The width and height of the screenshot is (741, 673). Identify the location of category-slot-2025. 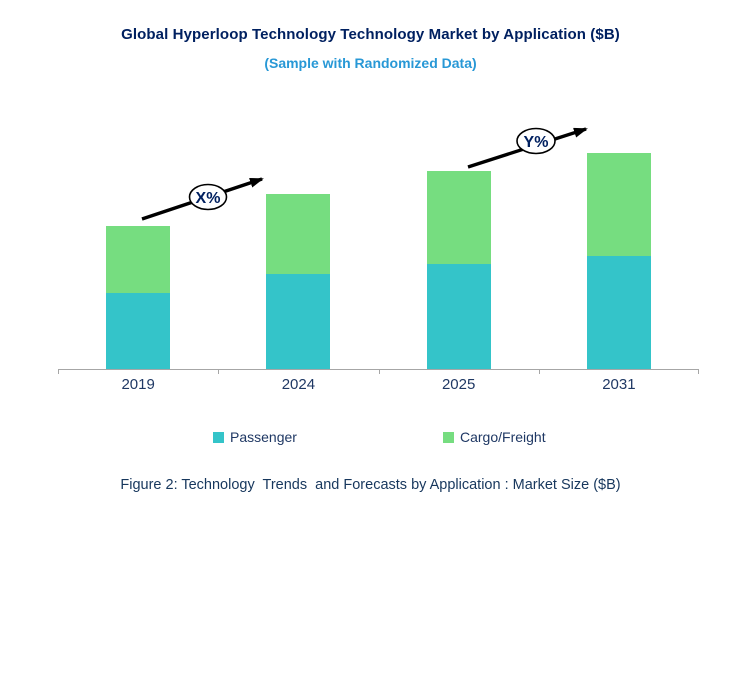
(459, 249).